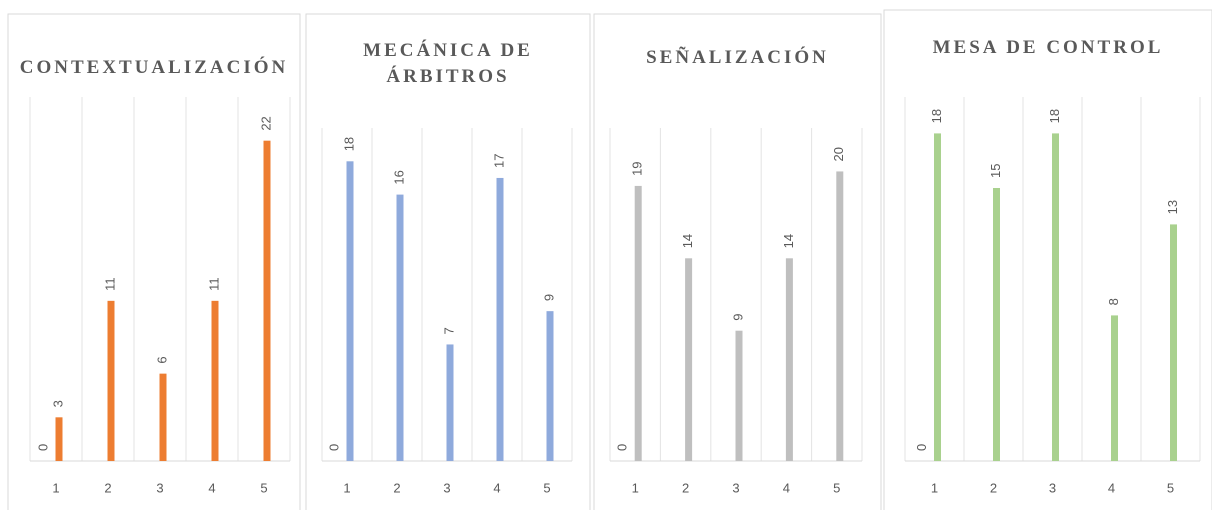  Describe the element at coordinates (57, 403) in the screenshot. I see `value-label: 3` at that location.